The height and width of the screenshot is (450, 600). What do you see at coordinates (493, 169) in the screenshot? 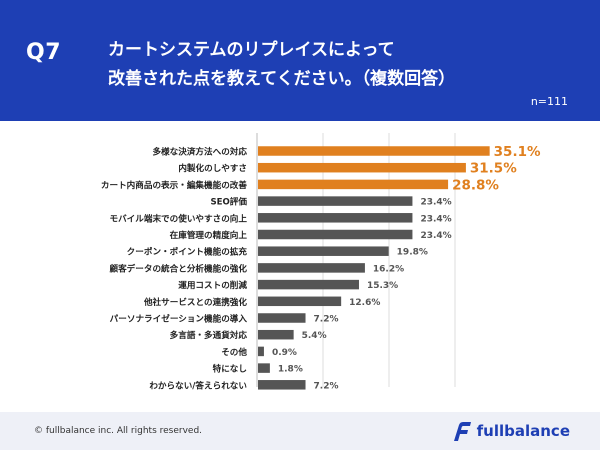
I see `data-label: 31.5%` at bounding box center [493, 169].